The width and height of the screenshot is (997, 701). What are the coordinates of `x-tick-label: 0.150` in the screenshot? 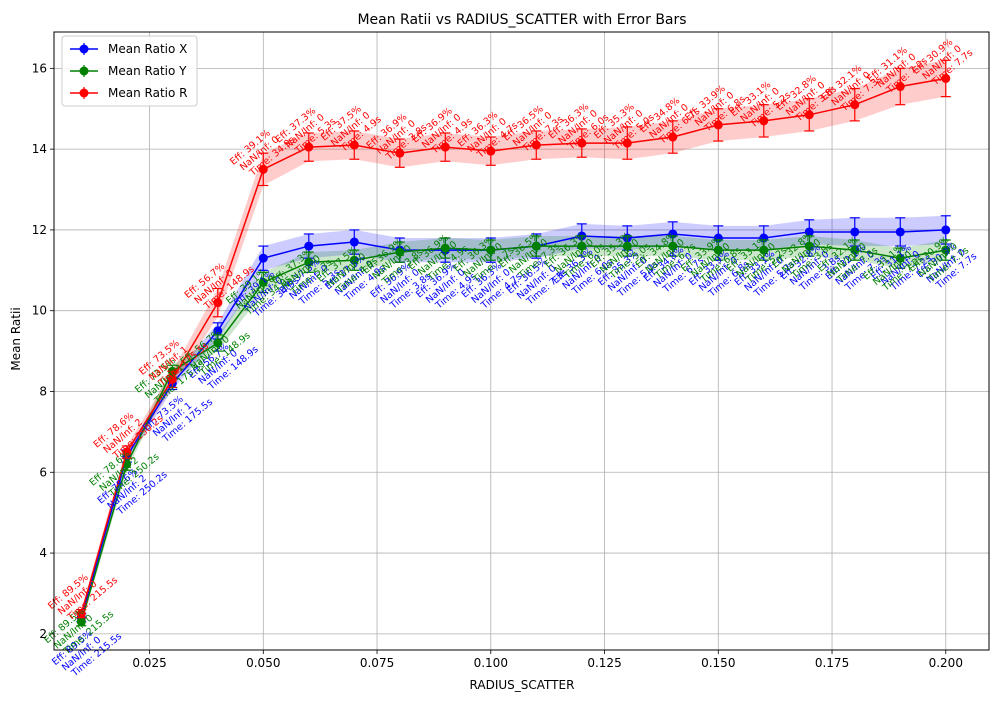 It's located at (718, 663).